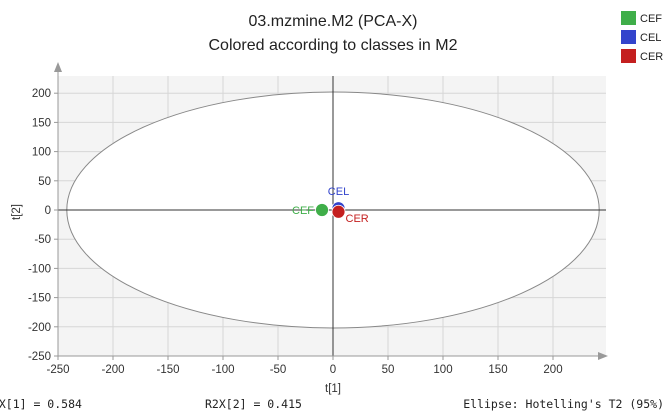 The image size is (669, 418). What do you see at coordinates (48, 211) in the screenshot?
I see `y-tick-label: 0` at bounding box center [48, 211].